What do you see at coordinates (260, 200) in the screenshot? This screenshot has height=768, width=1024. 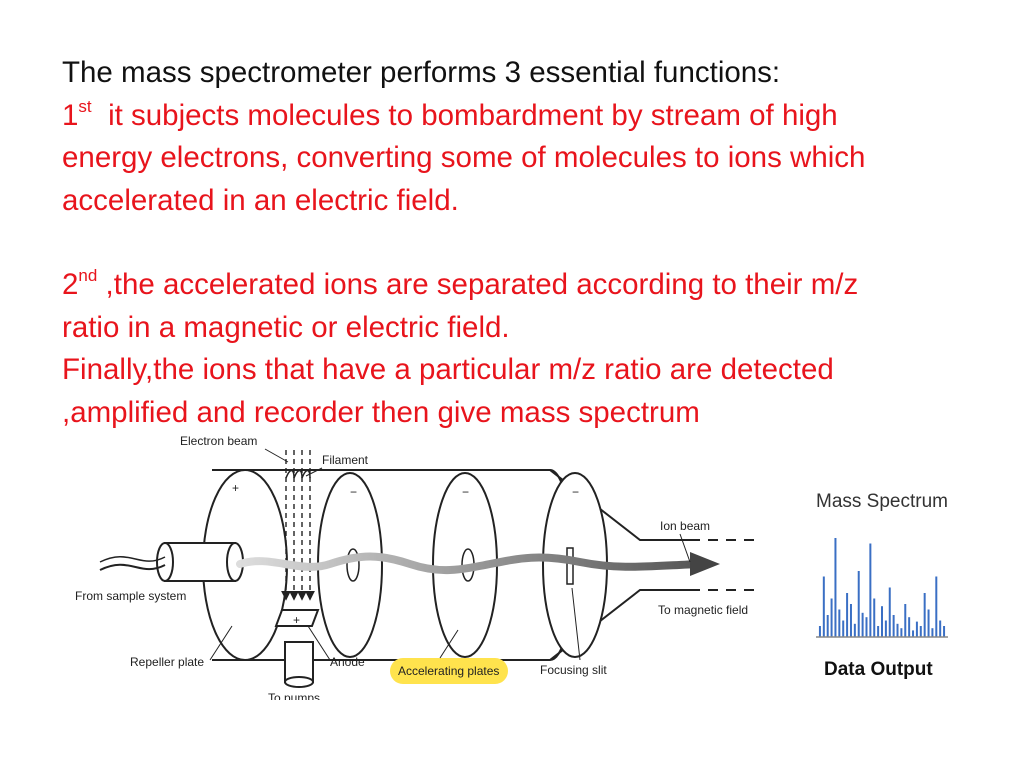 I see `first-function-line3: accelerated in an electric field.` at bounding box center [260, 200].